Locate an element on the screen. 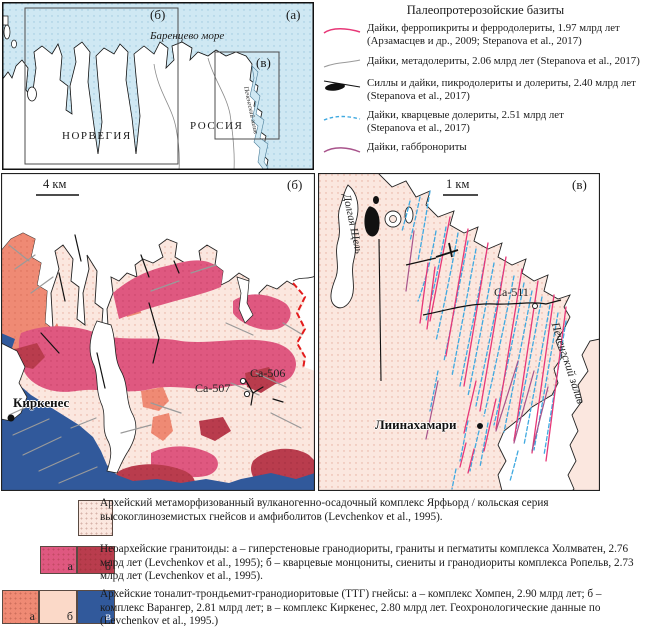  sample-label-ca511: Са-511 is located at coordinates (511, 292).